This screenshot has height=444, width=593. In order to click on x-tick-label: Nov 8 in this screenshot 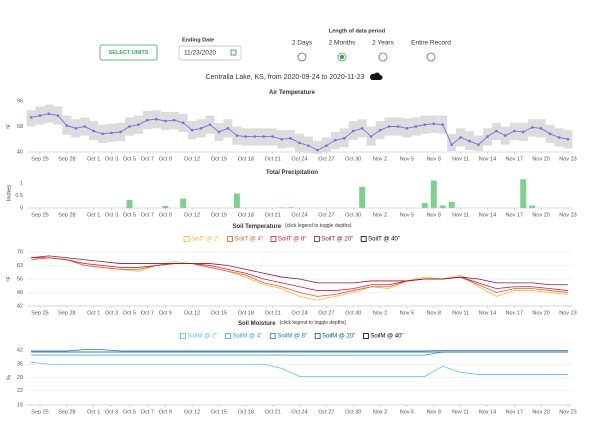, I will do `click(434, 215)`.